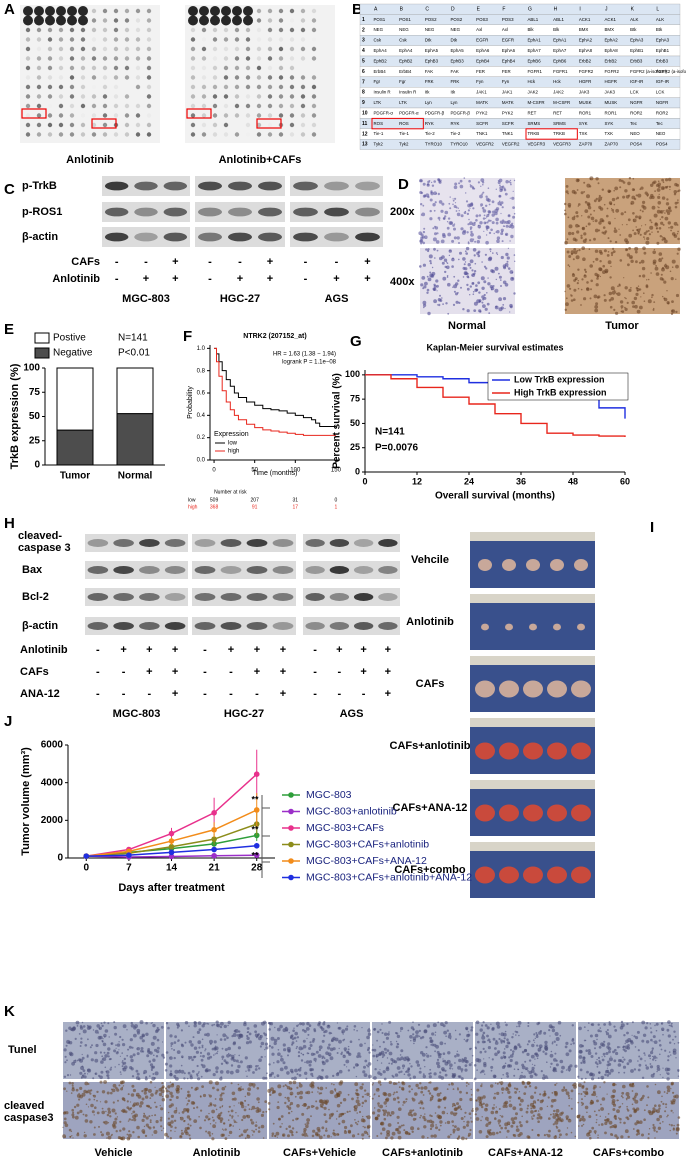 This screenshot has height=1161, width=686. I want to click on table-cell: POS4, so click(636, 144).